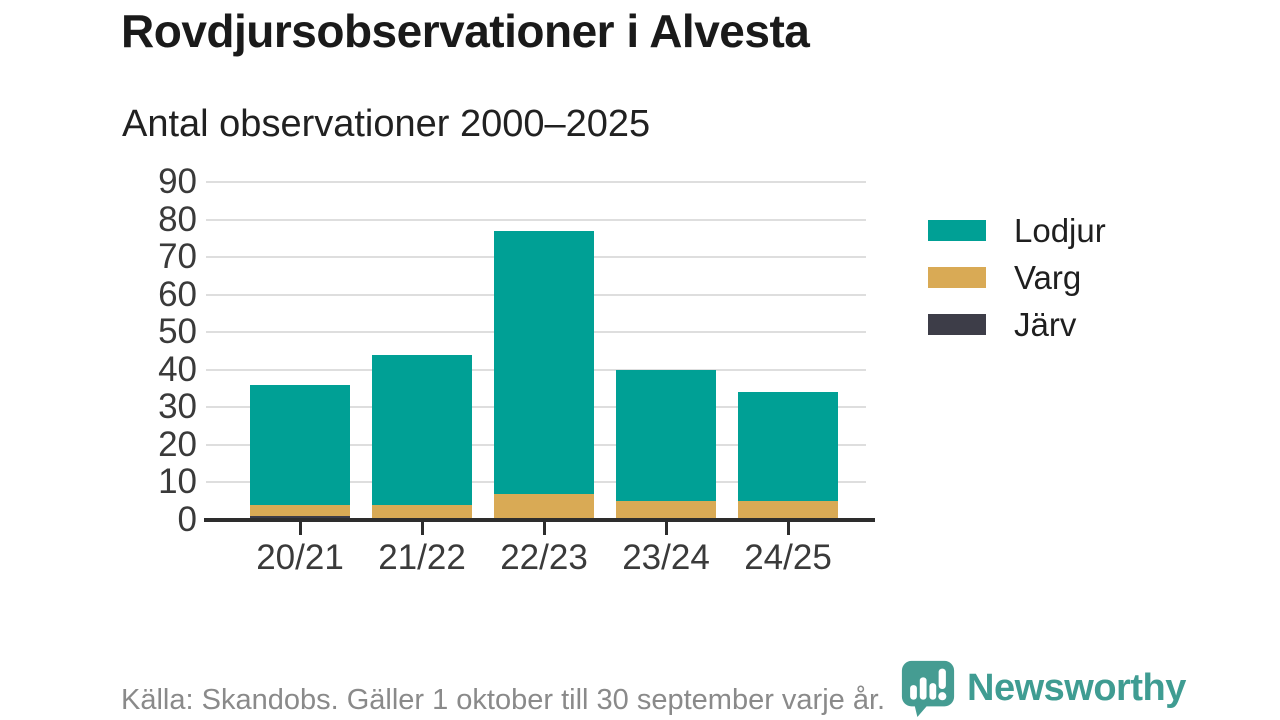 The width and height of the screenshot is (1280, 720). Describe the element at coordinates (177, 332) in the screenshot. I see `y-tick-label: 50` at that location.